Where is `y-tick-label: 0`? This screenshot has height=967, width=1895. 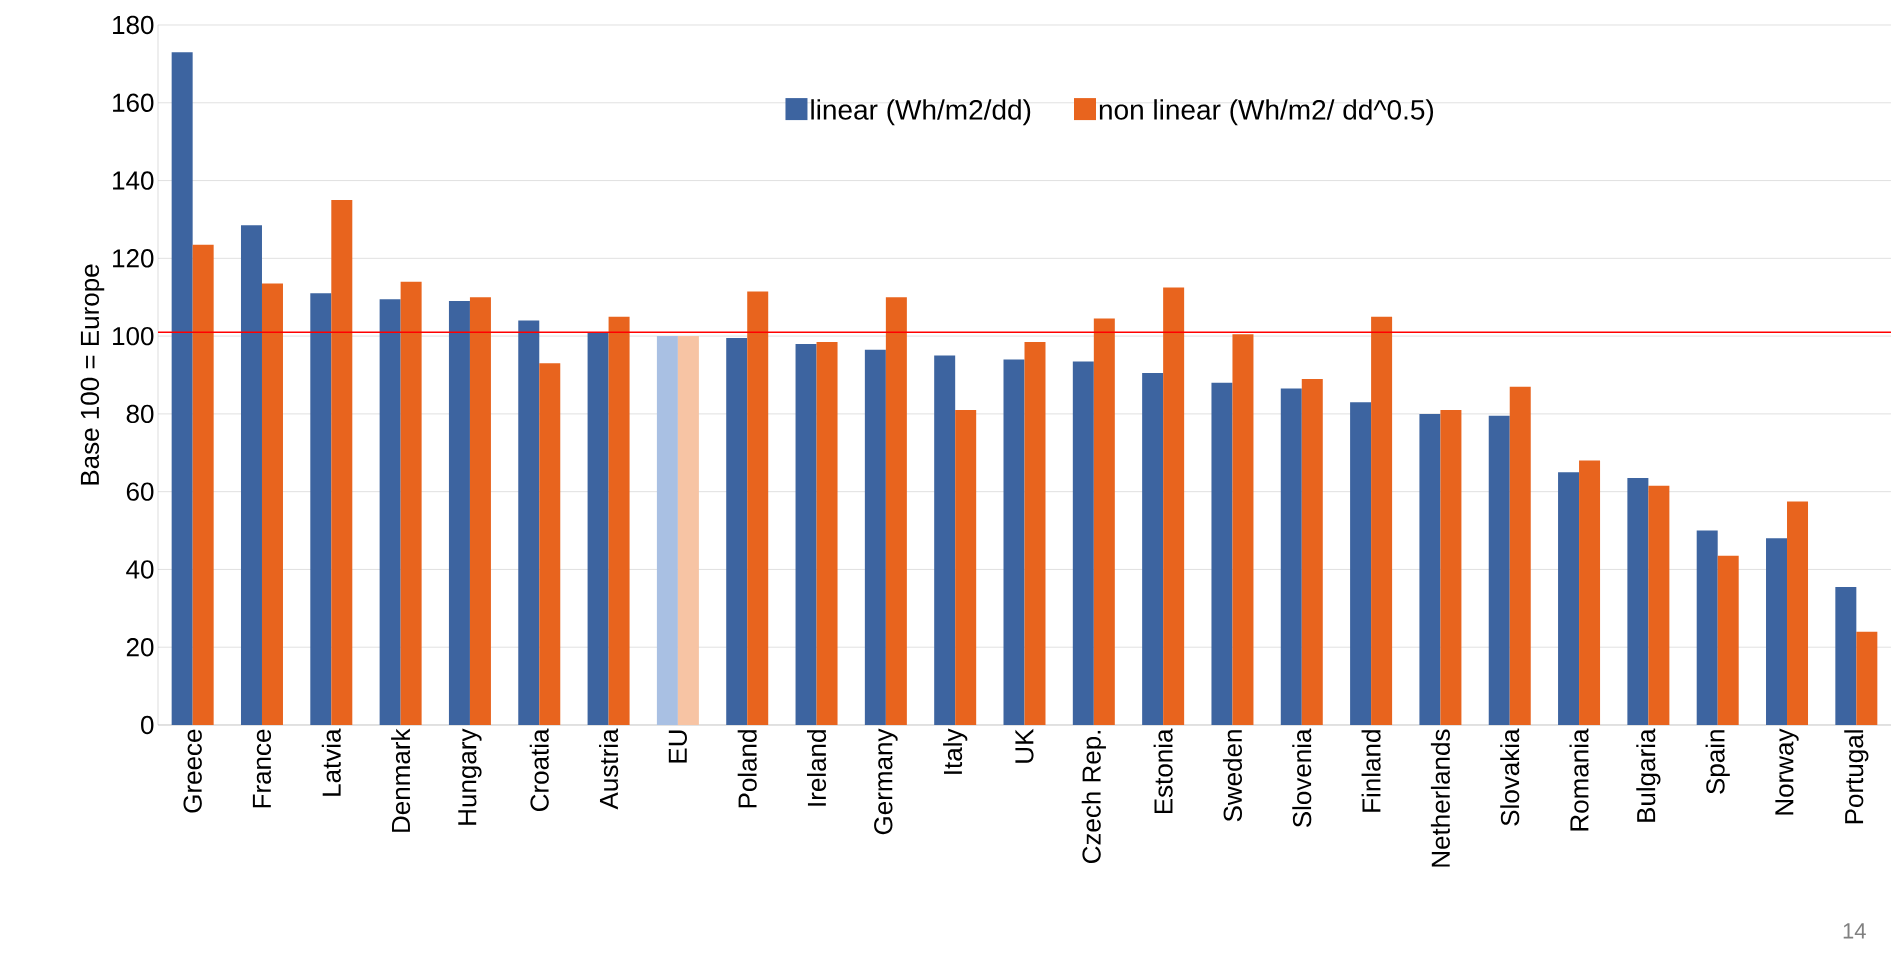
y-tick-label: 0 is located at coordinates (147, 725).